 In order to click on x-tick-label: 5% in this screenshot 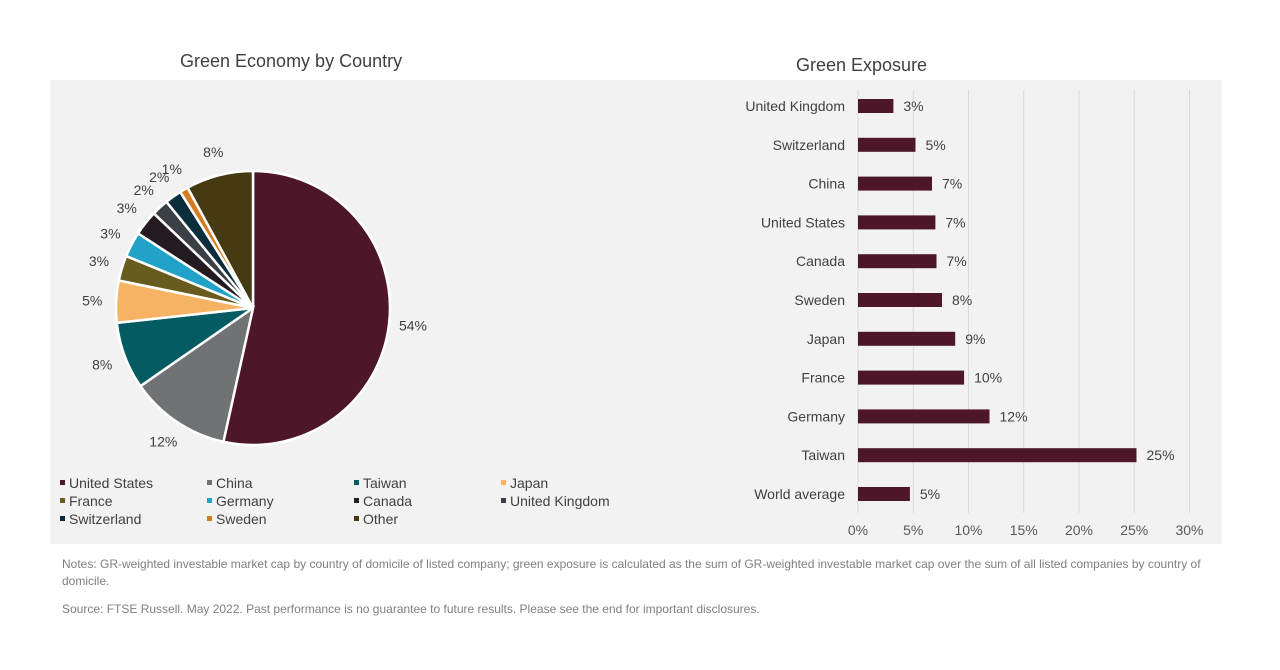, I will do `click(913, 530)`.